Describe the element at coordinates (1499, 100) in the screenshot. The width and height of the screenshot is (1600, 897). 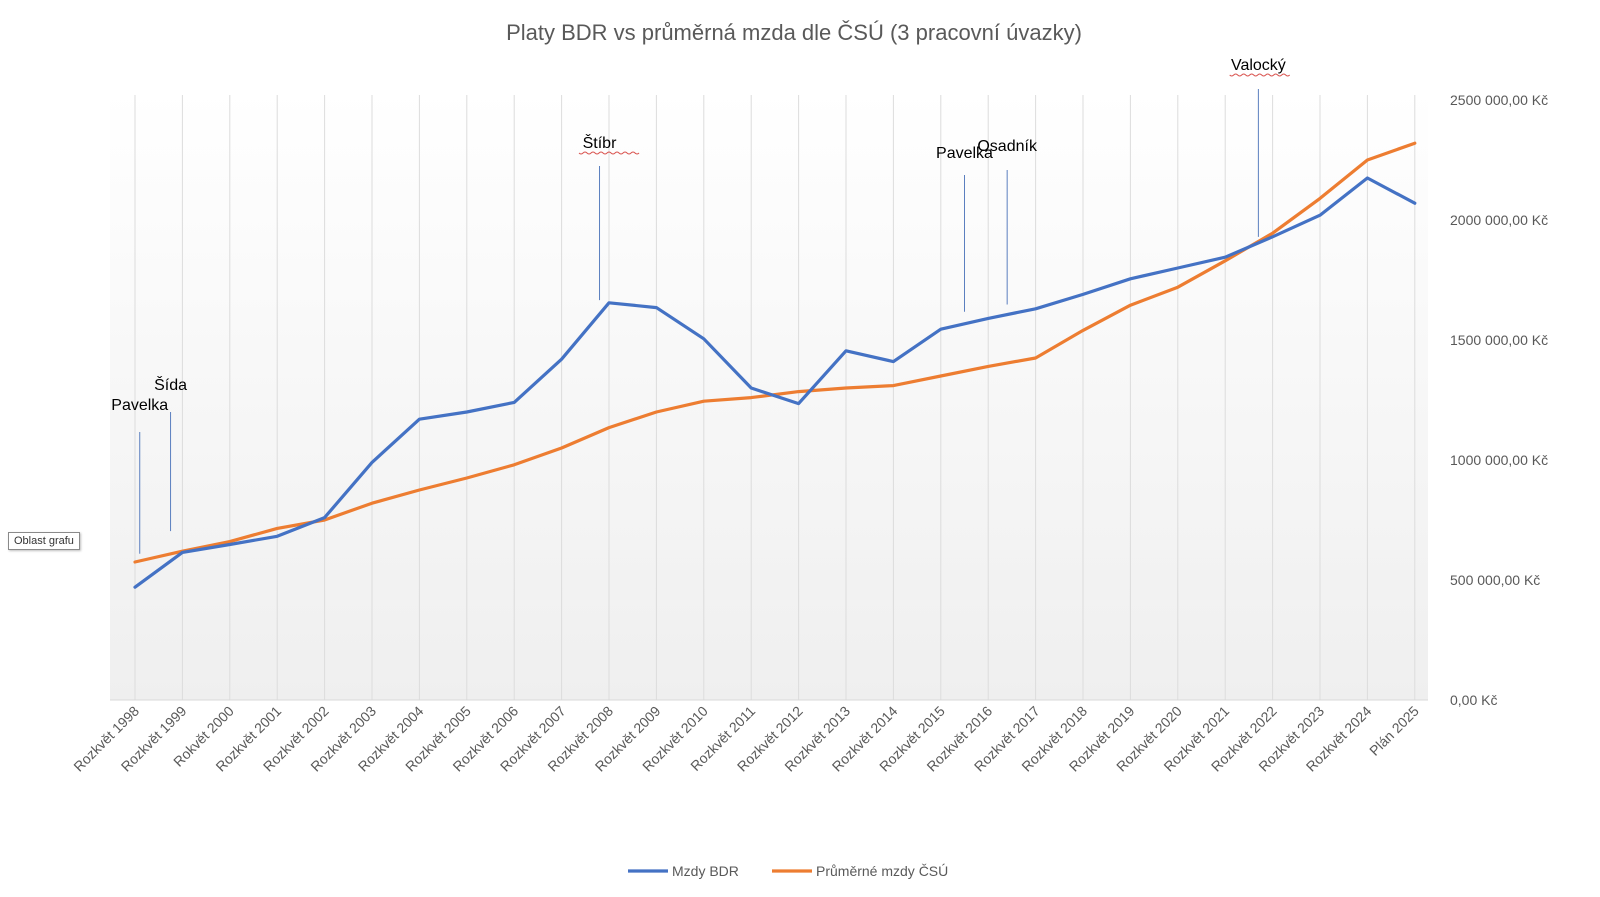
I see `y-tick-label: 2500 000,00 Kč` at that location.